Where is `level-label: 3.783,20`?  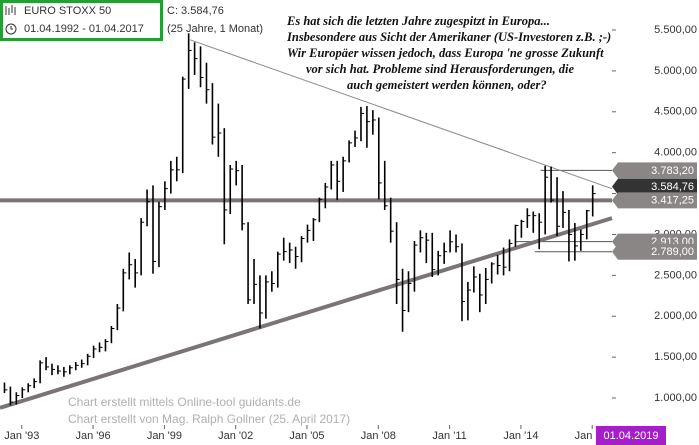
level-label: 3.783,20 is located at coordinates (672, 171).